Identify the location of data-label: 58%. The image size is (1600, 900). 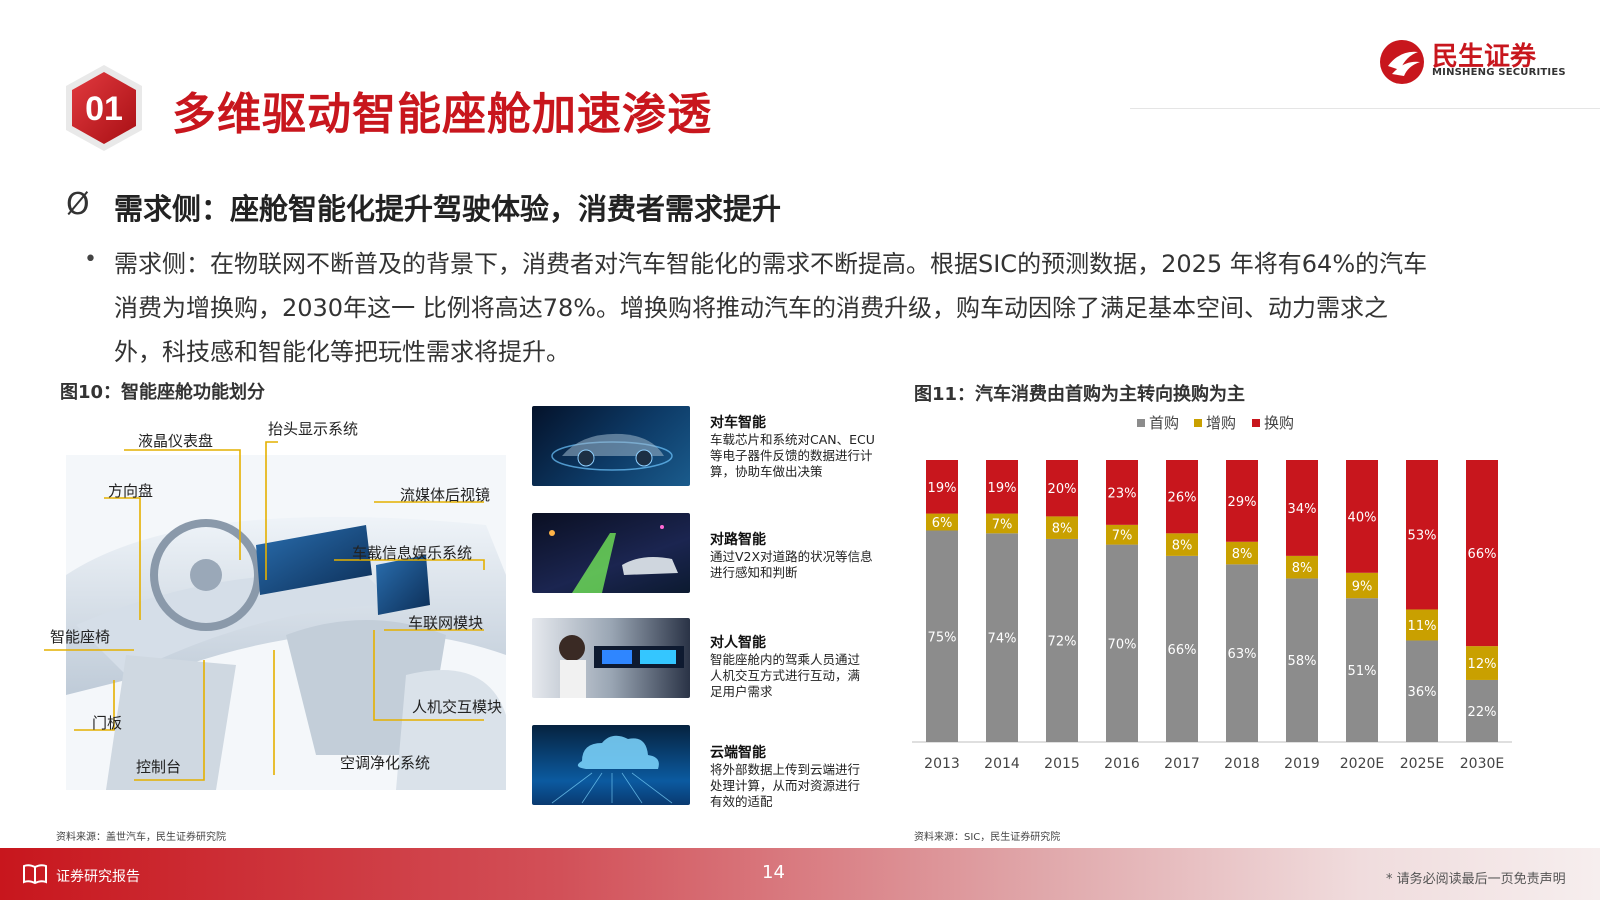
(1302, 661).